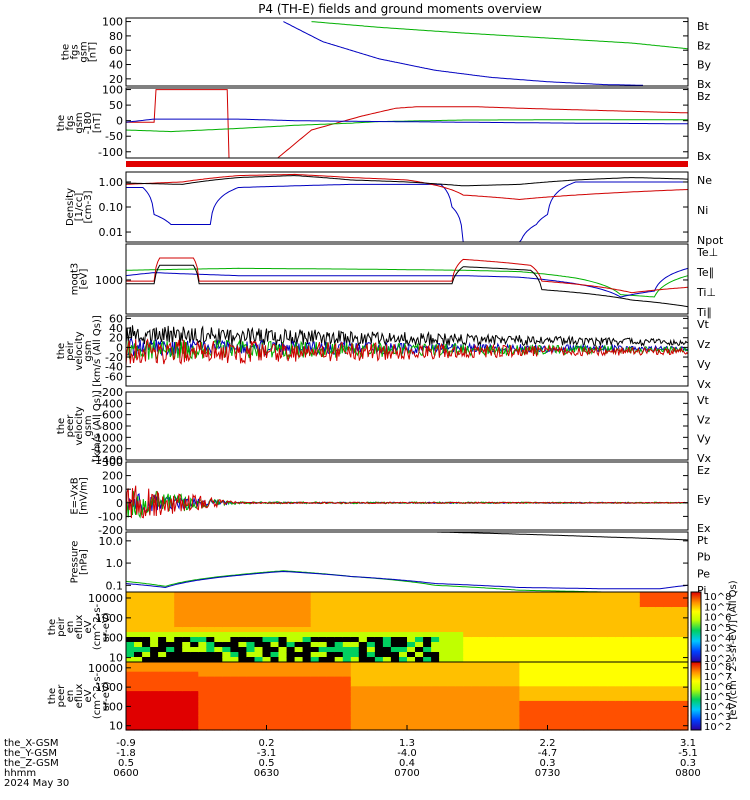 This screenshot has width=750, height=800. I want to click on colorbar-tick-label: 10^4, so click(717, 638).